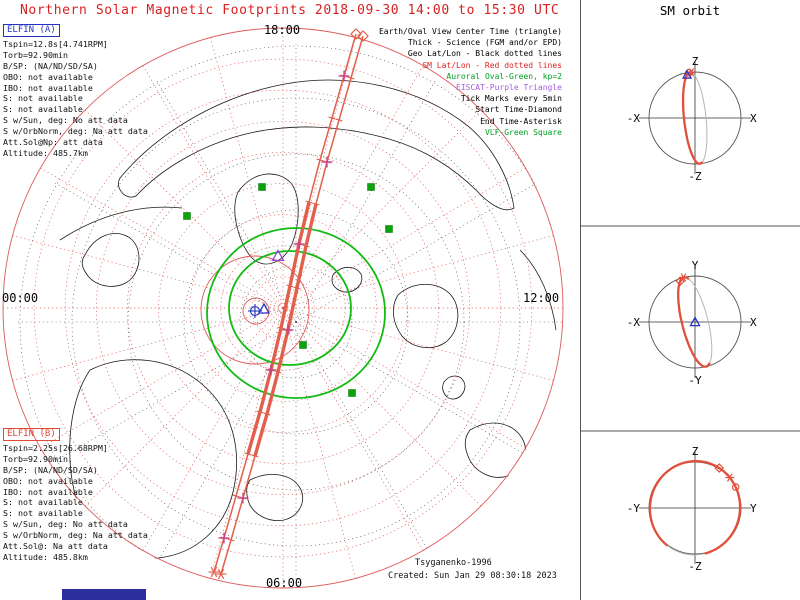 This screenshot has width=800, height=600. What do you see at coordinates (50, 469) in the screenshot?
I see `elfin-b-info-line-2: B/SP: (NA/ND/SD/SA)` at bounding box center [50, 469].